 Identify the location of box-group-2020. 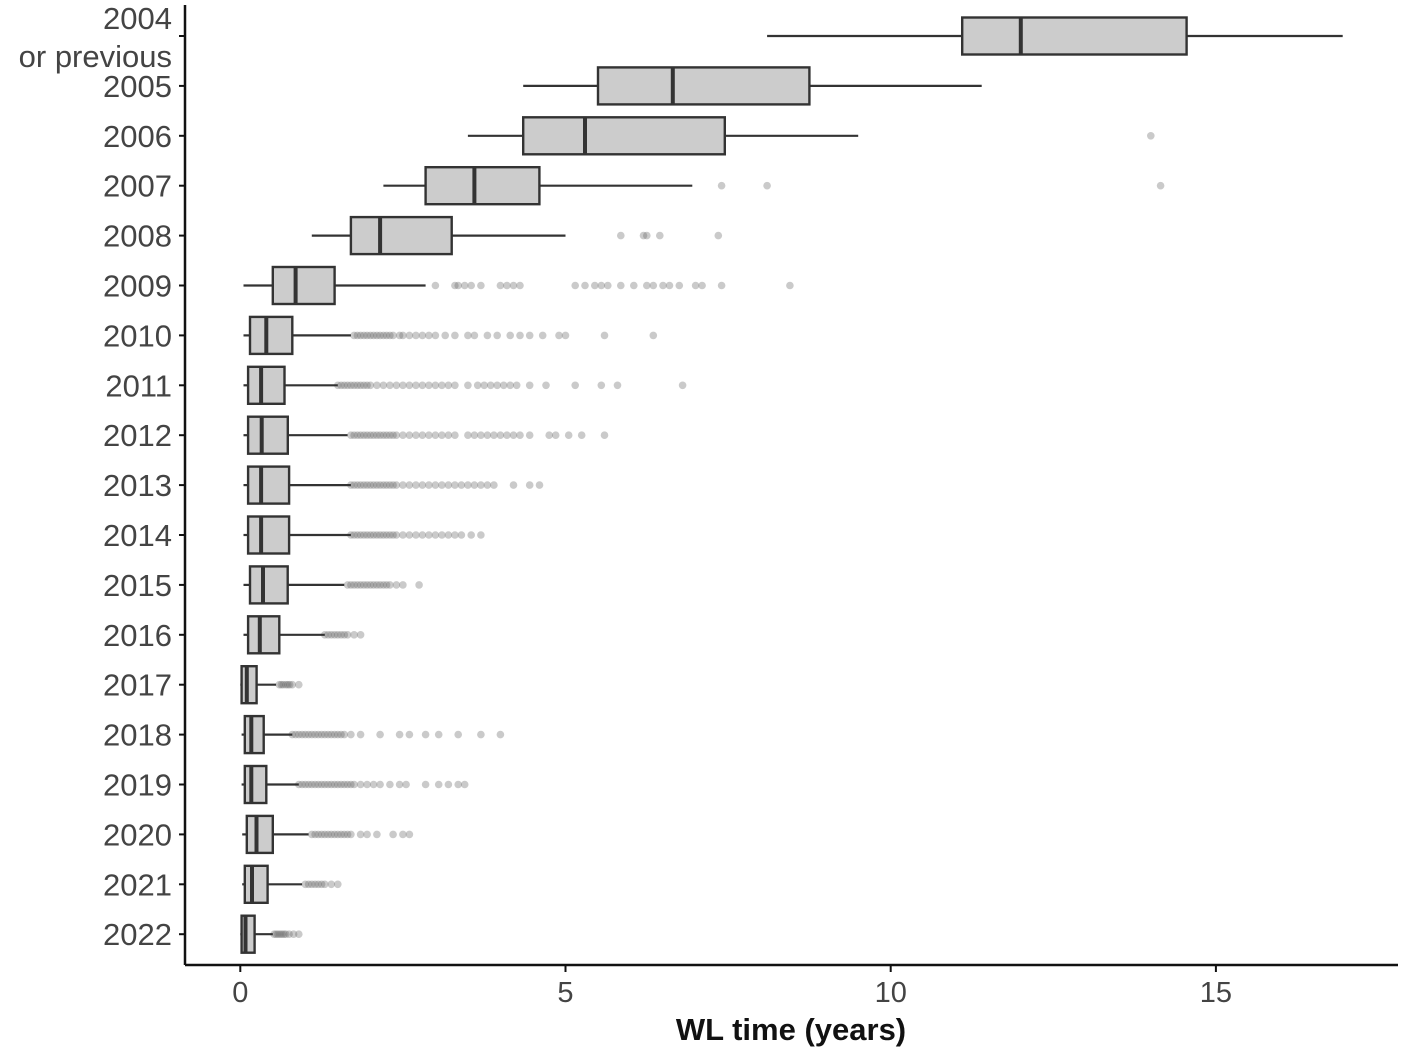
(328, 834).